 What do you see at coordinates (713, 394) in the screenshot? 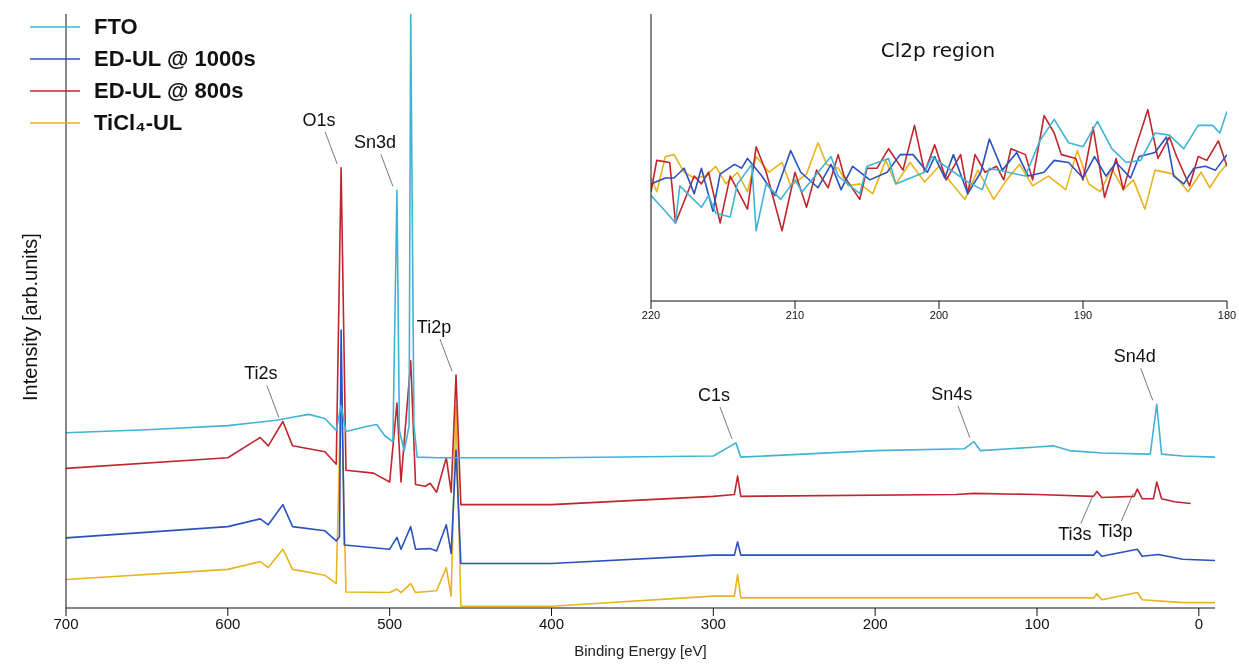
I see `annotation: C1s` at bounding box center [713, 394].